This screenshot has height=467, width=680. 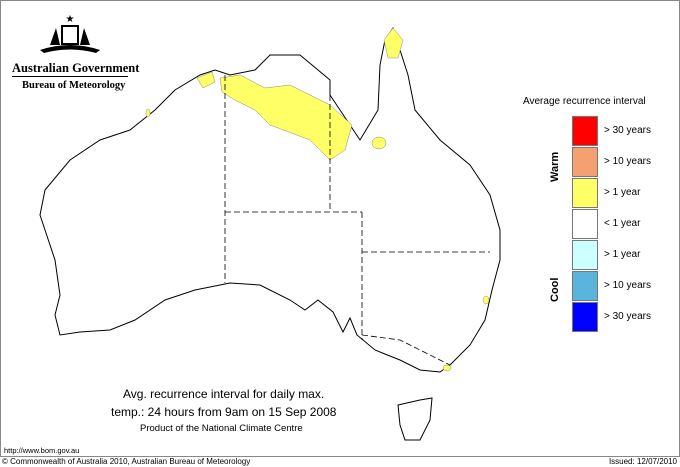 I want to click on government-title: Australian Government, so click(x=76, y=68).